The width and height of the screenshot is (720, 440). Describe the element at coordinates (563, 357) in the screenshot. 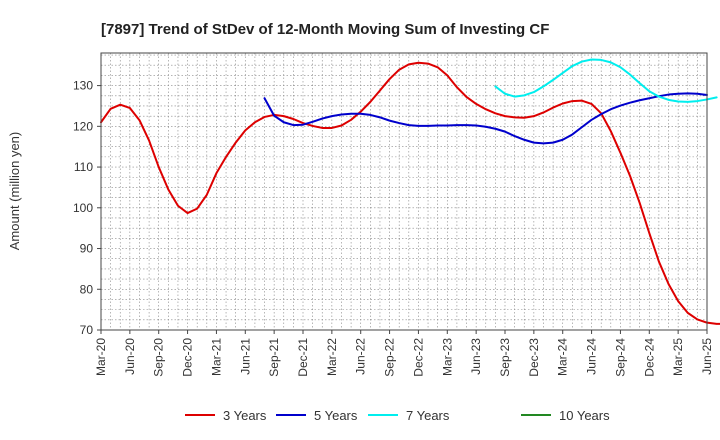

I see `x-tick-label: Mar-24` at that location.